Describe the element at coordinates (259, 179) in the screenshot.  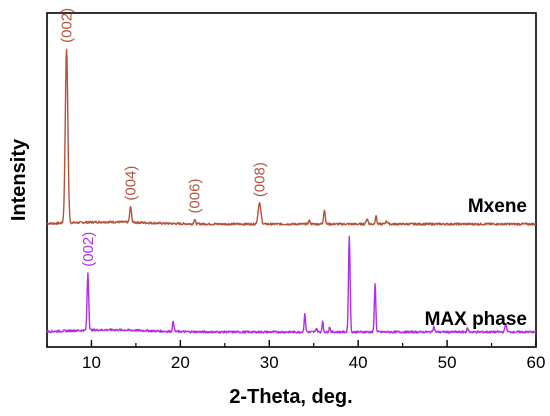
I see `peak-label-mxene-28.9: (008)` at that location.